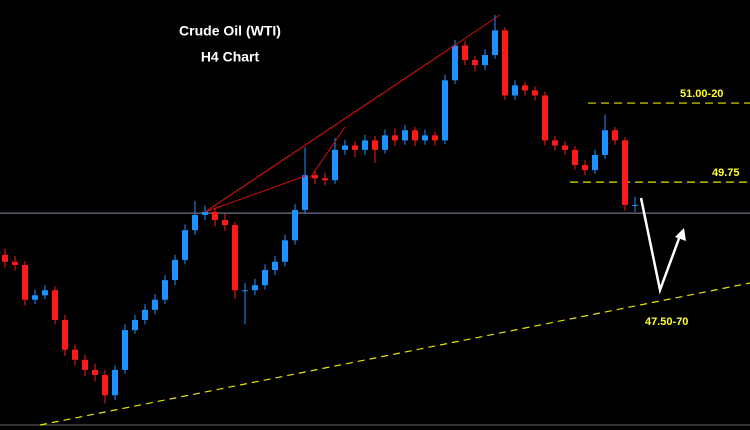 Image resolution: width=750 pixels, height=430 pixels. Describe the element at coordinates (230, 57) in the screenshot. I see `chart-subtitle: H4 Chart` at that location.